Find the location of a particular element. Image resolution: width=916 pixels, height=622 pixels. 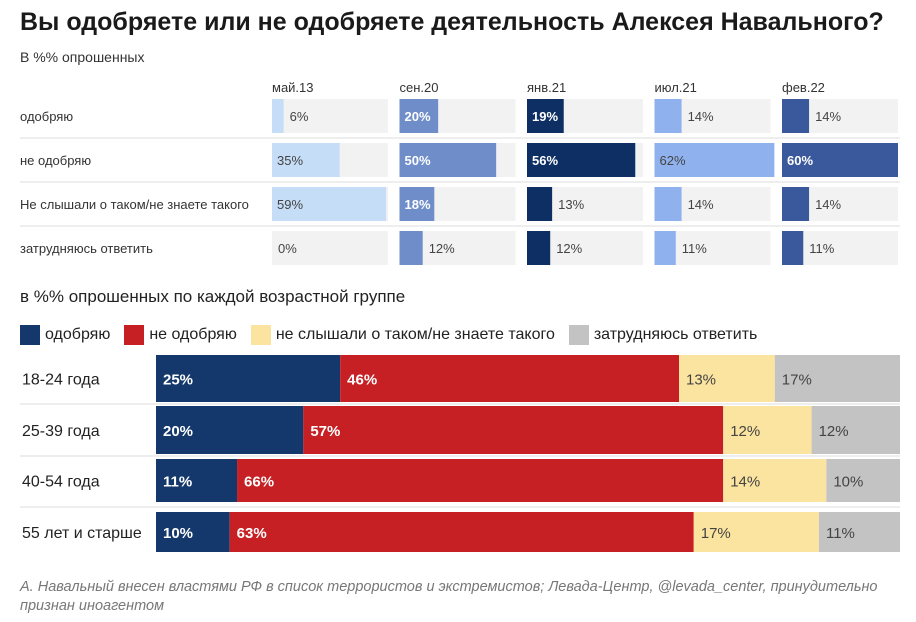

age-group-label: 40-54 года is located at coordinates (61, 482).